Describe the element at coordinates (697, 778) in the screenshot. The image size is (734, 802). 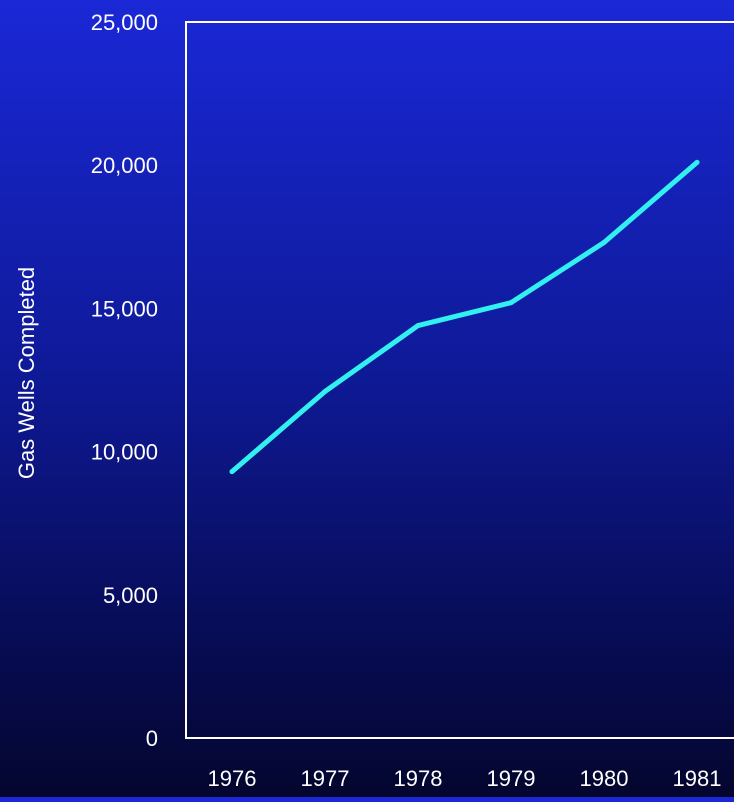
I see `x-tick-label: 1981` at that location.